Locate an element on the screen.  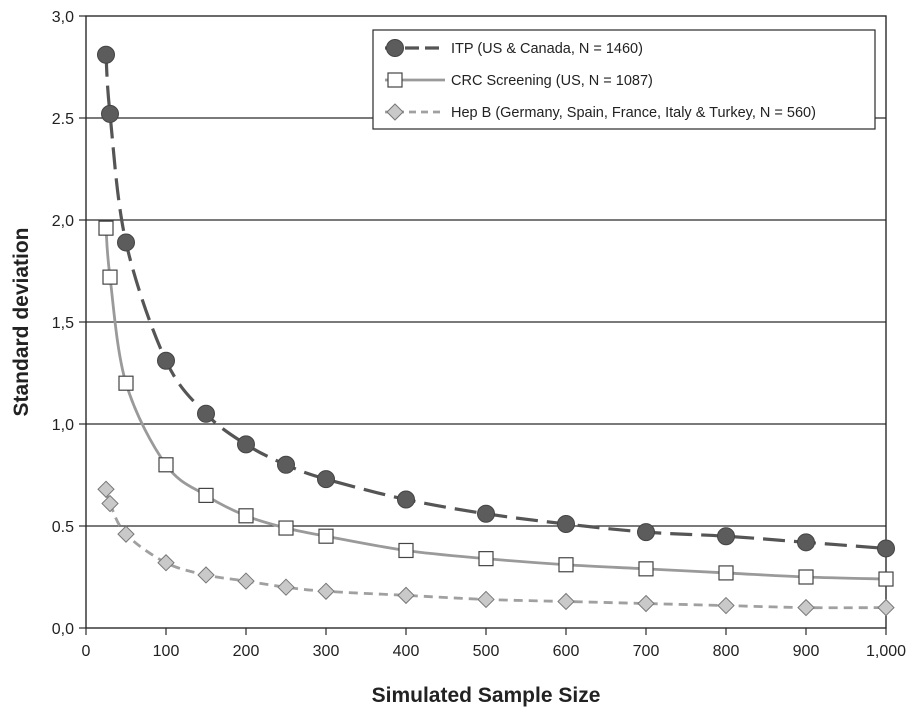
x-tick-label: 700 is located at coordinates (646, 651).